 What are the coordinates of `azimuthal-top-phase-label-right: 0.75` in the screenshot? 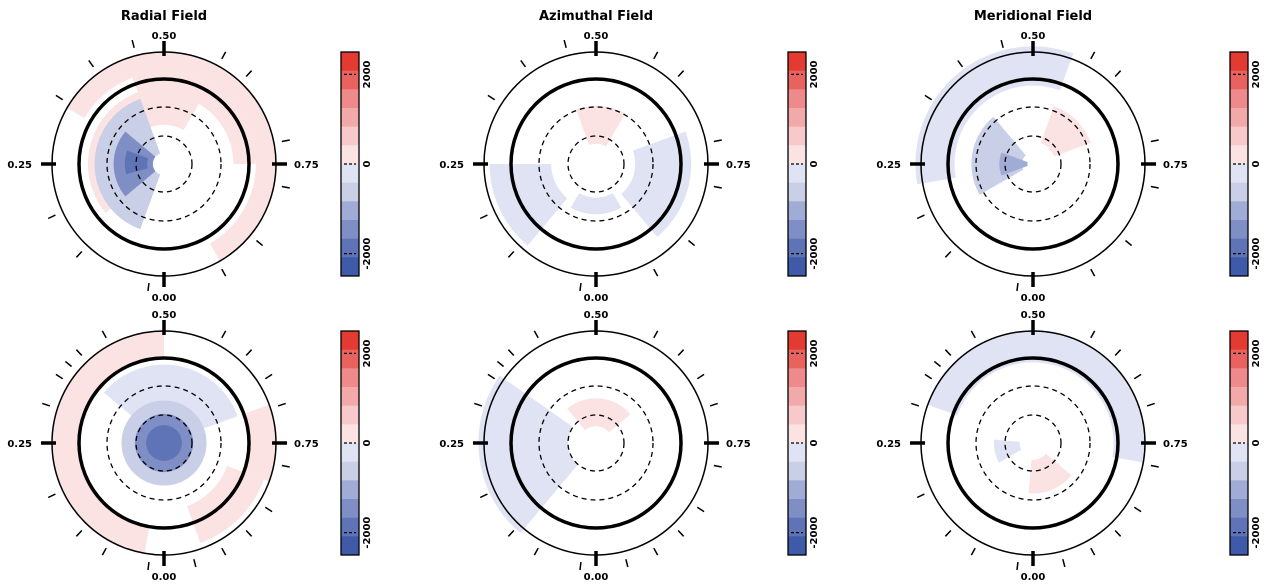 It's located at (738, 165).